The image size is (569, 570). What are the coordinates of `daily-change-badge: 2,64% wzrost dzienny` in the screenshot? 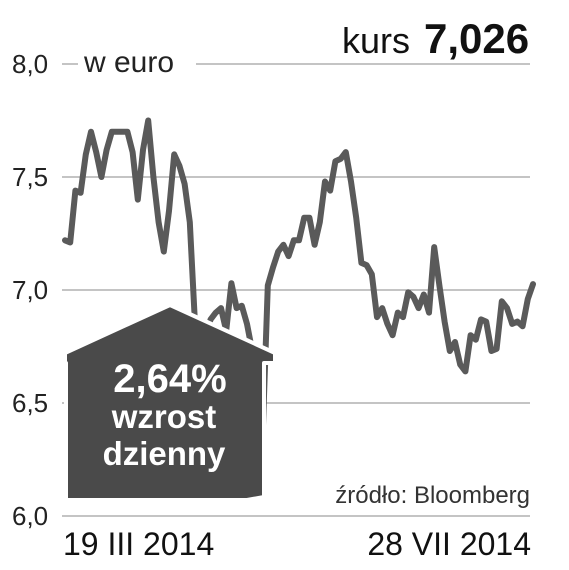 It's located at (170, 402).